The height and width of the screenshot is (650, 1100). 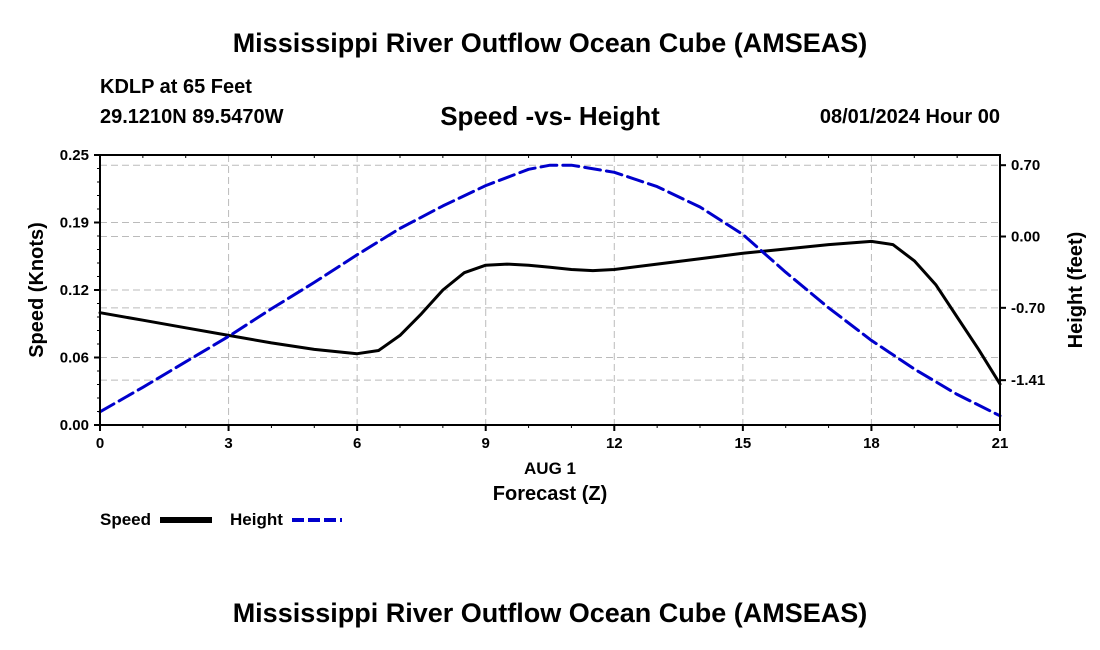 I want to click on y-tick-label: 0.19, so click(x=74, y=223).